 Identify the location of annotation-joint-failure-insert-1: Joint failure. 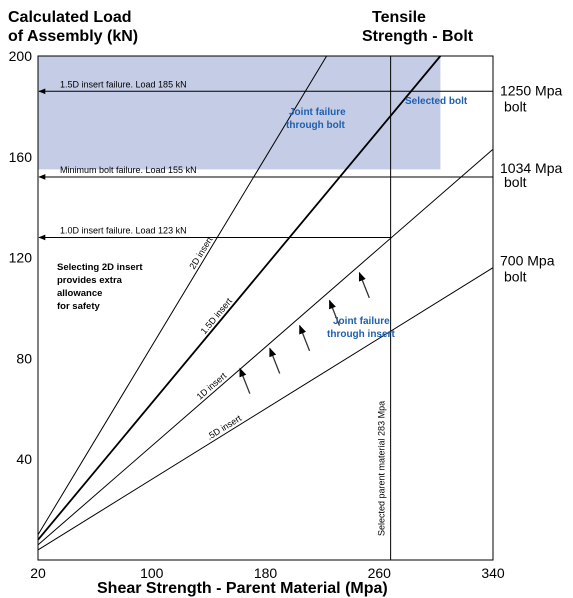
(361, 321).